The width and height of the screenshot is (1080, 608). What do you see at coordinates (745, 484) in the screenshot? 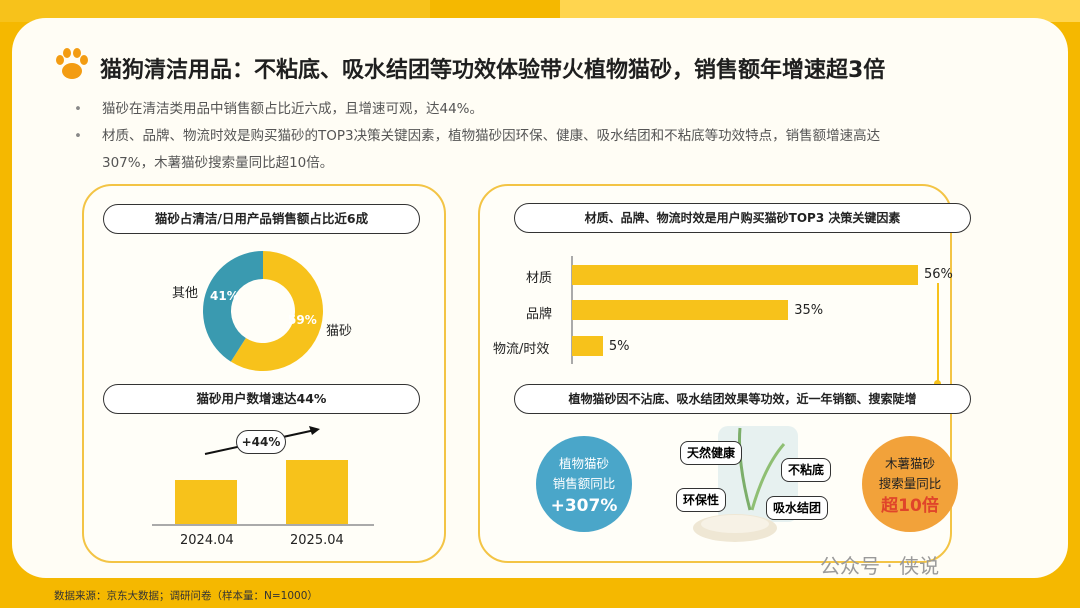
I see `product-image-illustration` at bounding box center [745, 484].